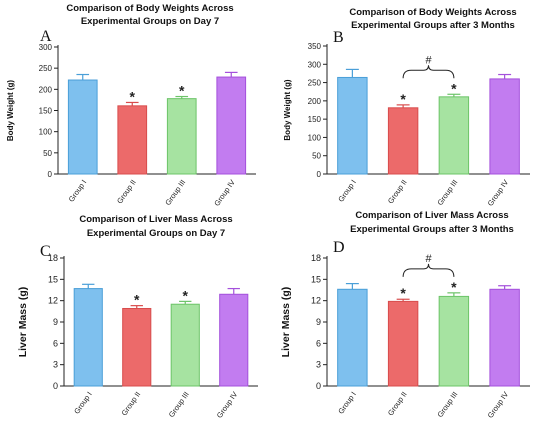  I want to click on y-tick-label: 350, so click(315, 46).